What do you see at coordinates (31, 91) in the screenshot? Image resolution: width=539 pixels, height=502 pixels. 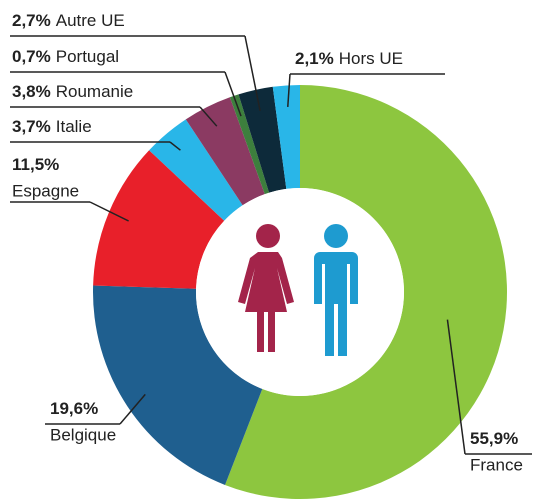 I see `value-label: 3,8%` at bounding box center [31, 91].